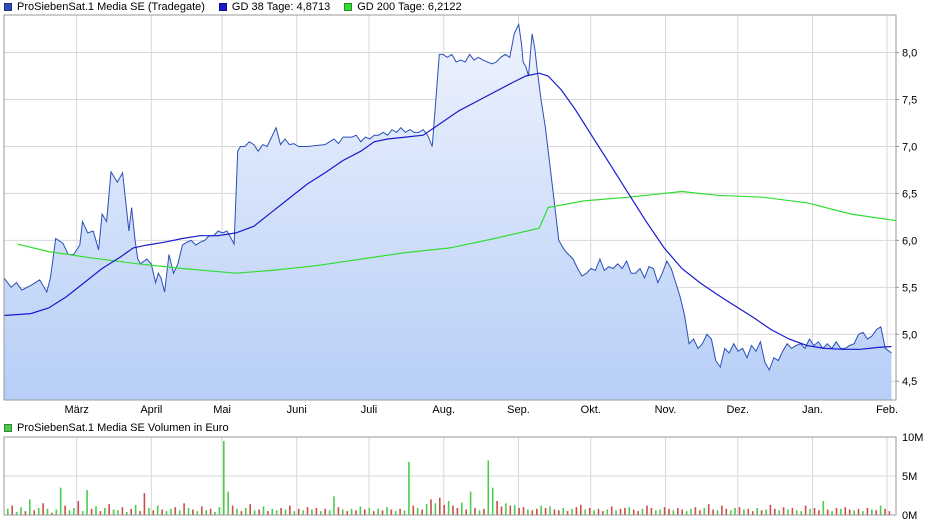 Image resolution: width=940 pixels, height=526 pixels. I want to click on price-y-tick-label: 6,0, so click(909, 241).